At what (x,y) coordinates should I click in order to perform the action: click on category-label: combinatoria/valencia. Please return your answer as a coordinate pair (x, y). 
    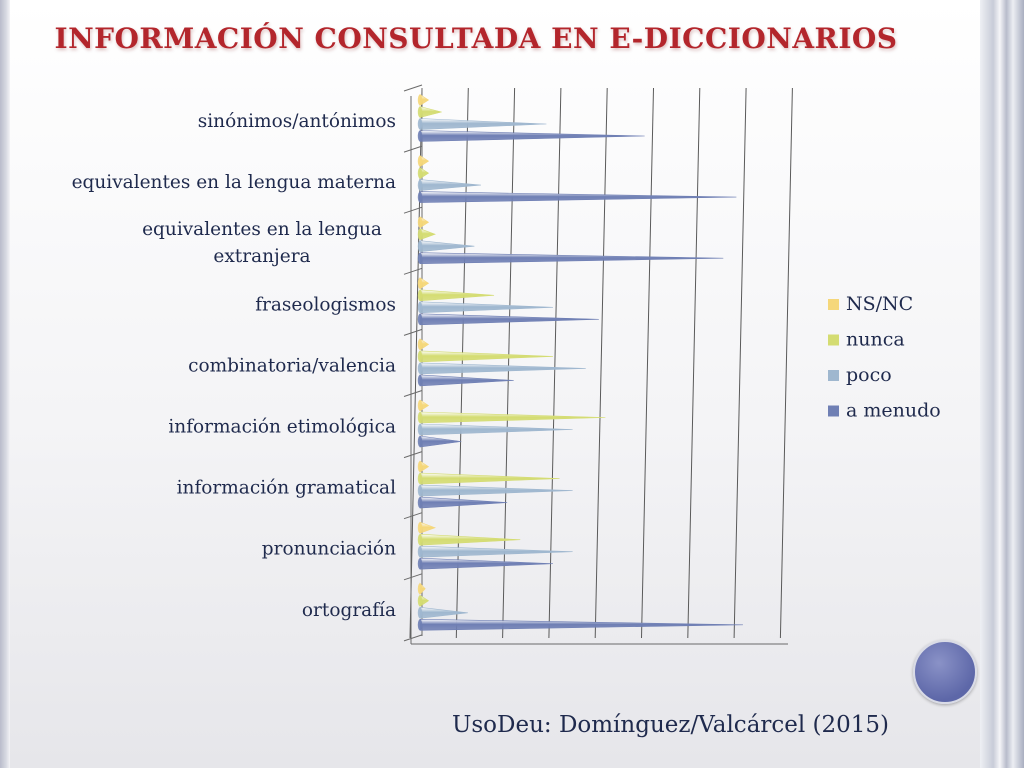
    Looking at the image, I should click on (292, 365).